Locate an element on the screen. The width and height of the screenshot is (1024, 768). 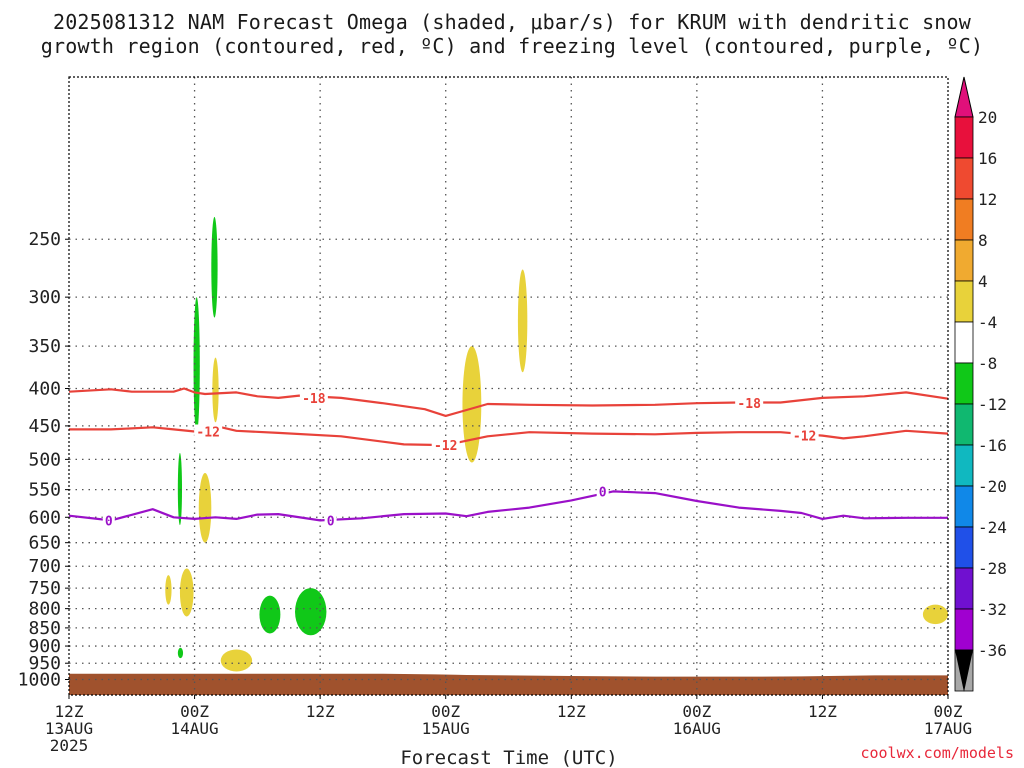
x-tick-label: 16AUG is located at coordinates (697, 728).